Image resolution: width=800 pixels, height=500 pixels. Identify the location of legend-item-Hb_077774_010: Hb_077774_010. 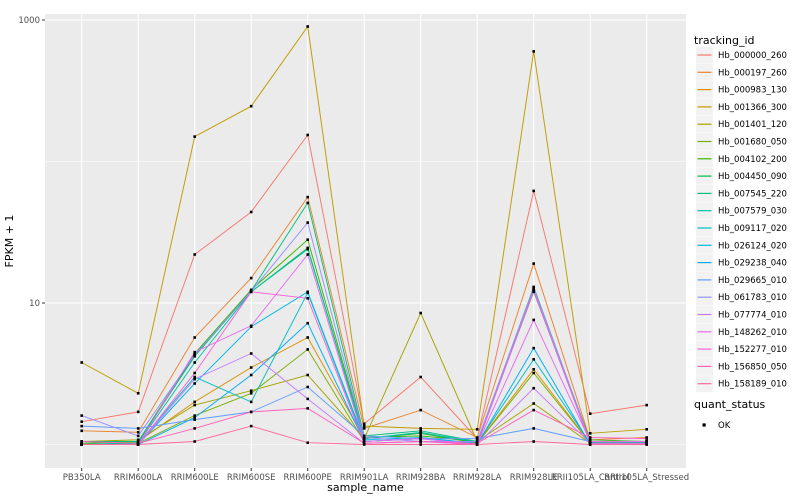
(741, 314).